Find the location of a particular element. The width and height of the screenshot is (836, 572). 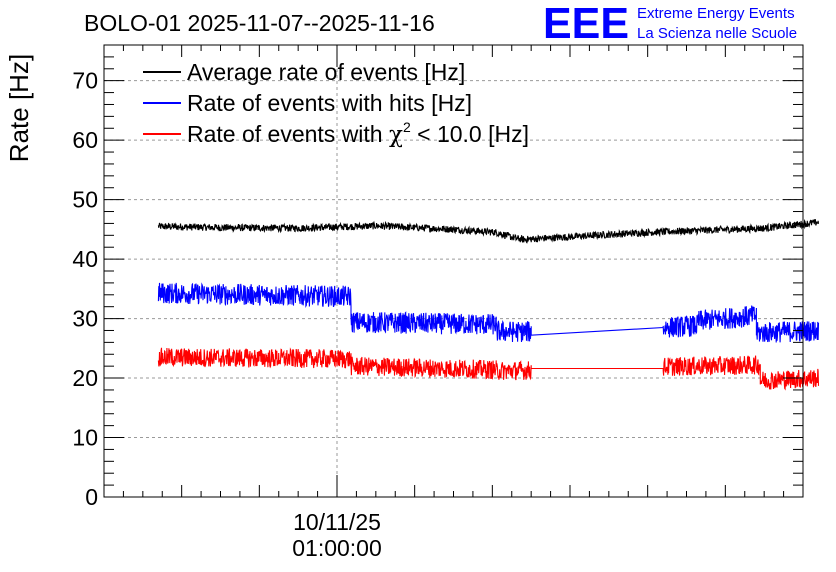

y-tick-label: 60 is located at coordinates (85, 140).